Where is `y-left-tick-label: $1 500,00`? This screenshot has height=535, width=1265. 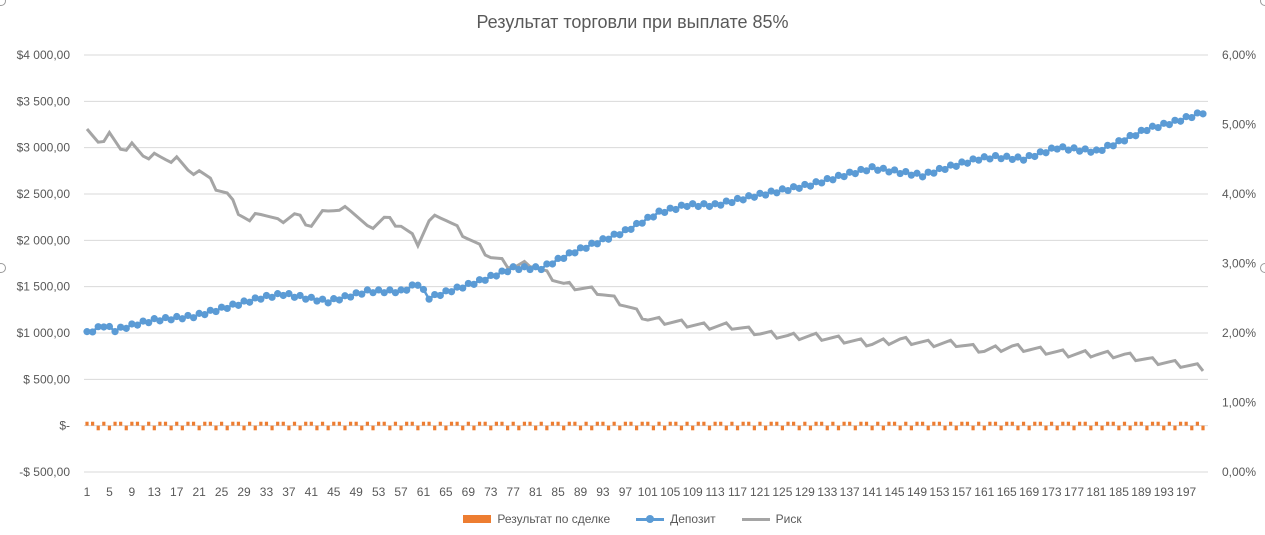
y-left-tick-label: $1 500,00 is located at coordinates (44, 287).